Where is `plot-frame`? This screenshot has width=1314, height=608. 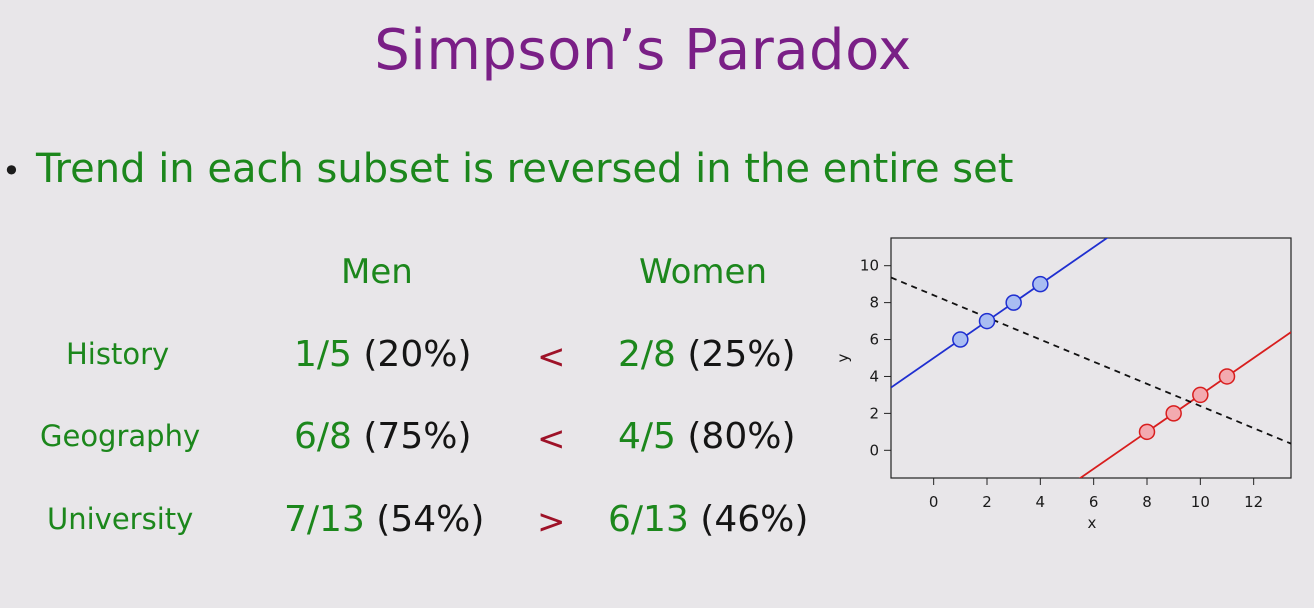
plot-frame is located at coordinates (1091, 358).